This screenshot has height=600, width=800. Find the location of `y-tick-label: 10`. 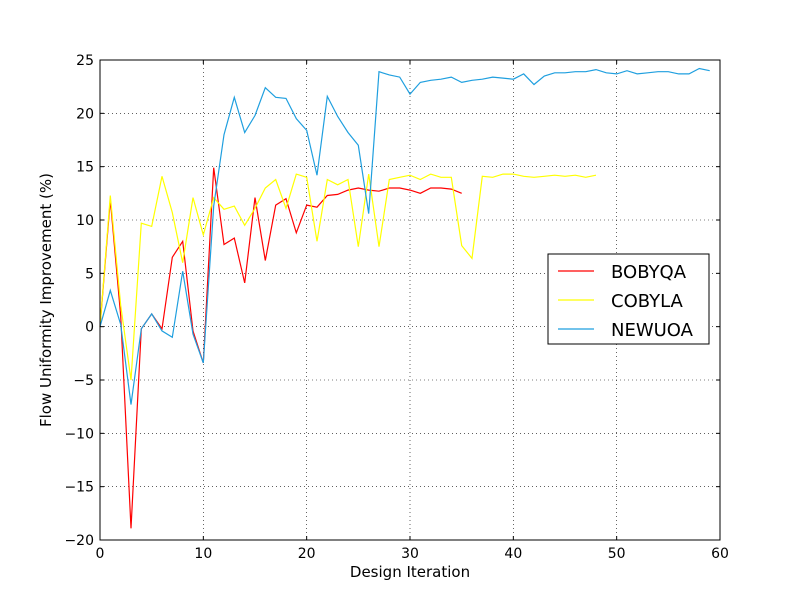

y-tick-label: 10 is located at coordinates (85, 221).